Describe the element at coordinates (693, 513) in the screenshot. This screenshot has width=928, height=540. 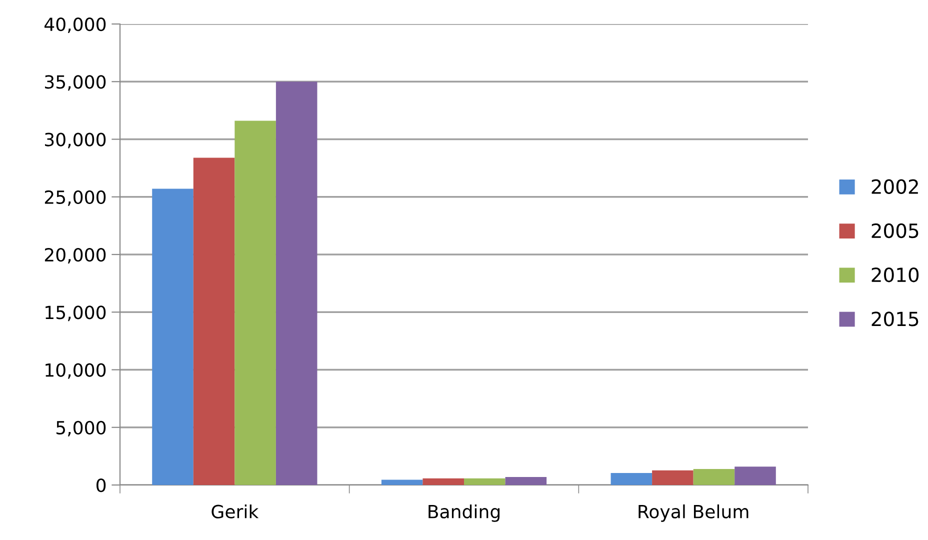
I see `x-tick-label: Royal Belum` at that location.